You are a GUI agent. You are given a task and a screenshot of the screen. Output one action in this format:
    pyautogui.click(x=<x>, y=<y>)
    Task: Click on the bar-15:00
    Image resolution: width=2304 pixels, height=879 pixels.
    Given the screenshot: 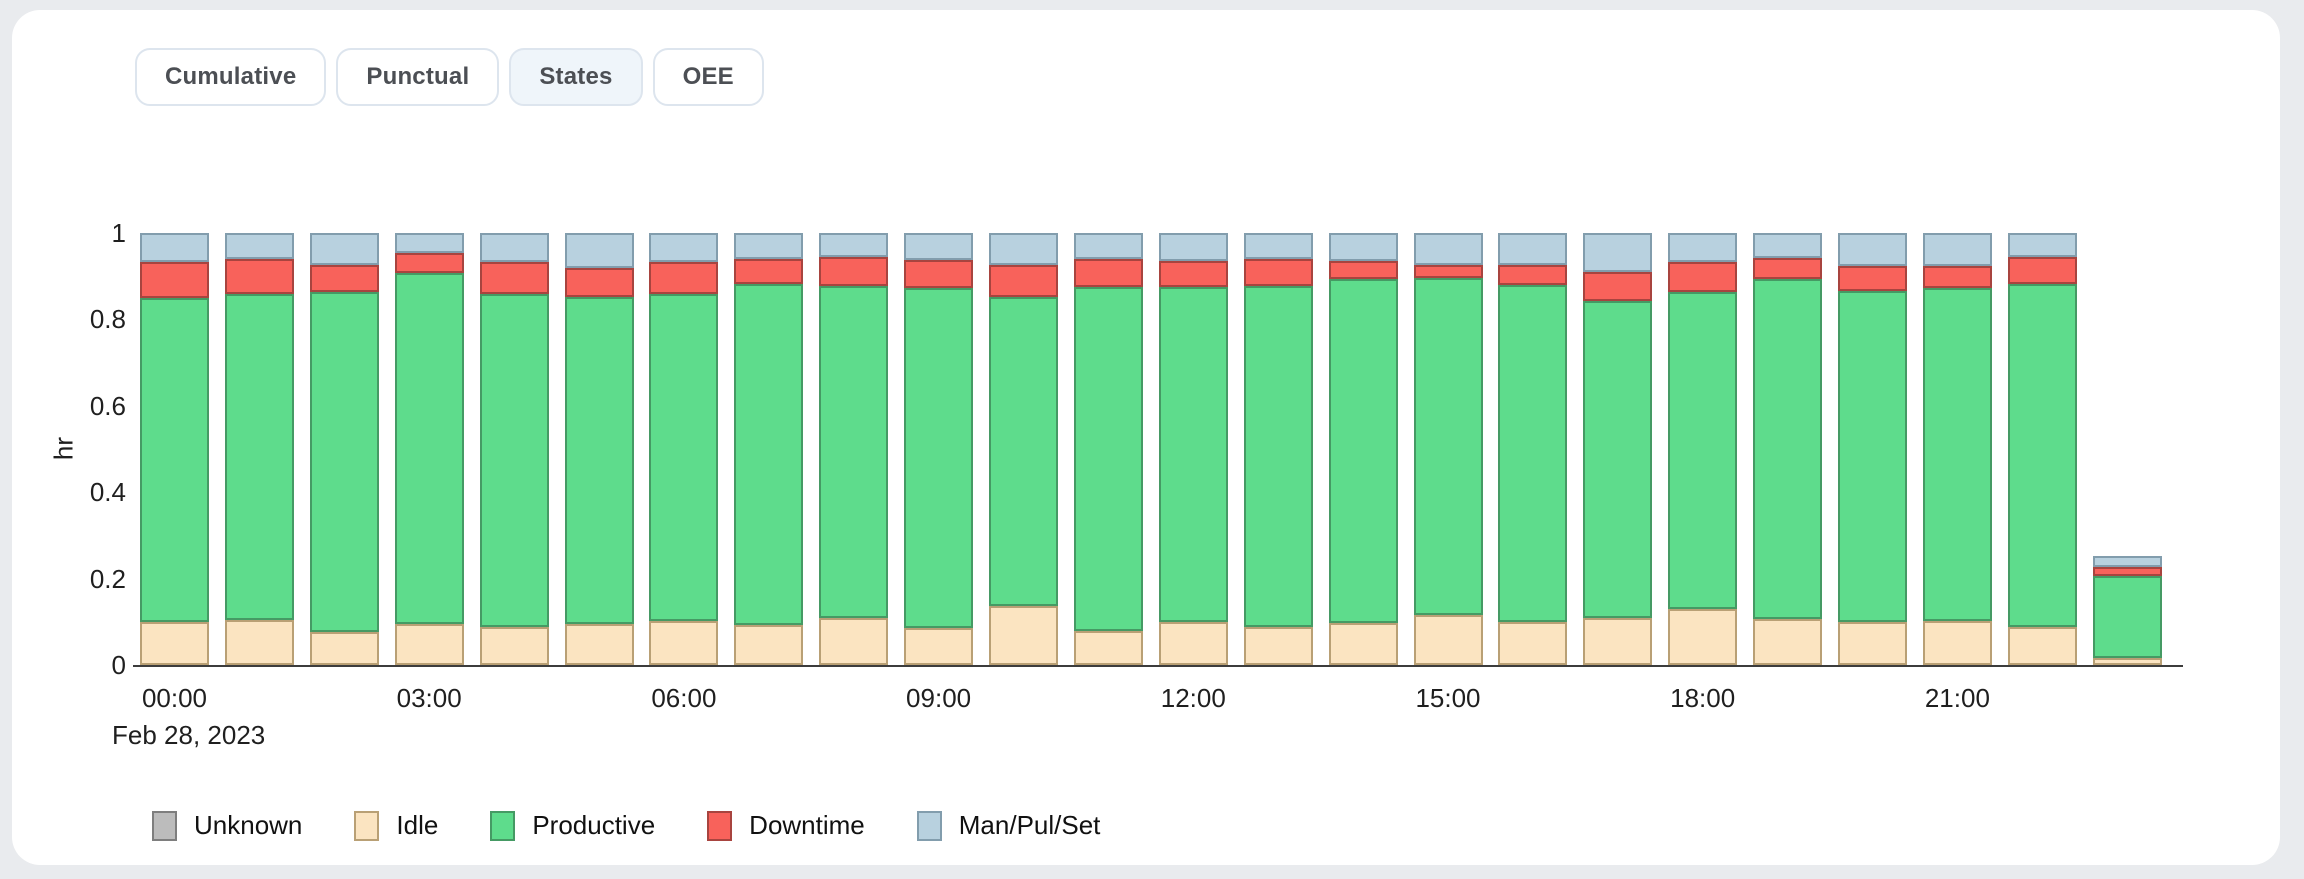 What is the action you would take?
    pyautogui.click(x=1448, y=449)
    